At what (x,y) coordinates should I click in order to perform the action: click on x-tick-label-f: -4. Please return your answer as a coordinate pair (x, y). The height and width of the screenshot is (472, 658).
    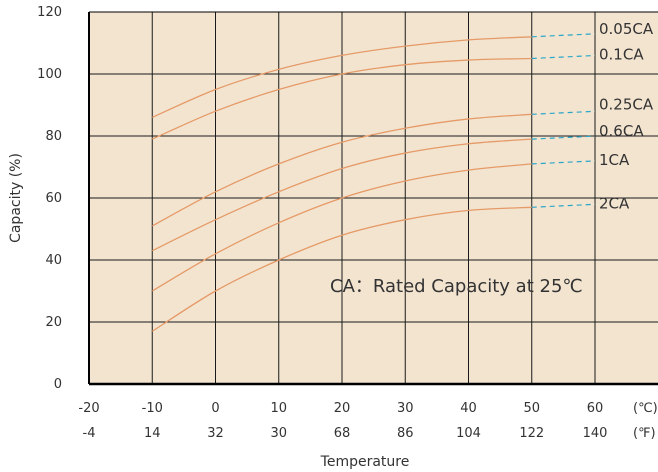
    Looking at the image, I should click on (89, 433).